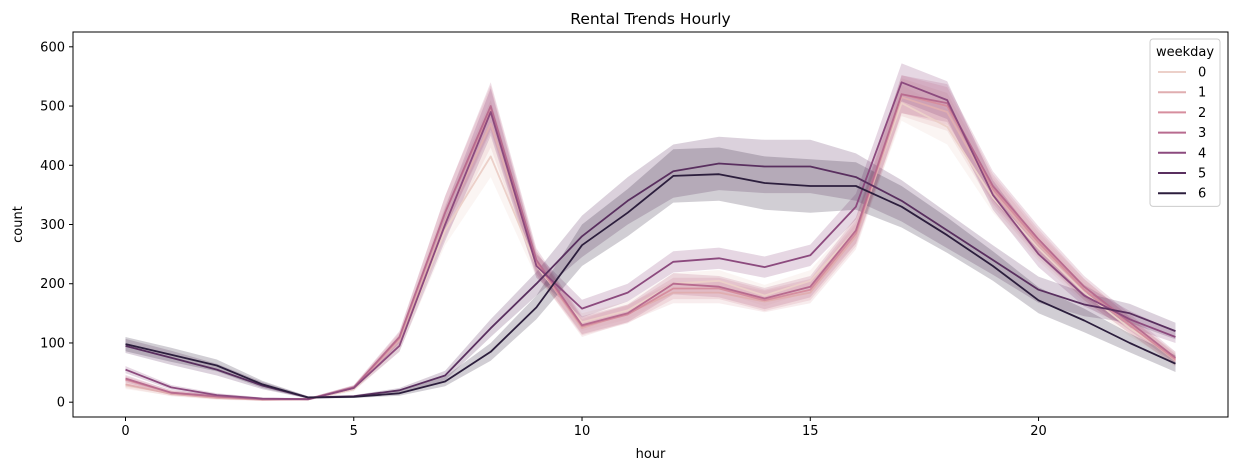  Describe the element at coordinates (61, 403) in the screenshot. I see `y-tick-label: 0` at that location.